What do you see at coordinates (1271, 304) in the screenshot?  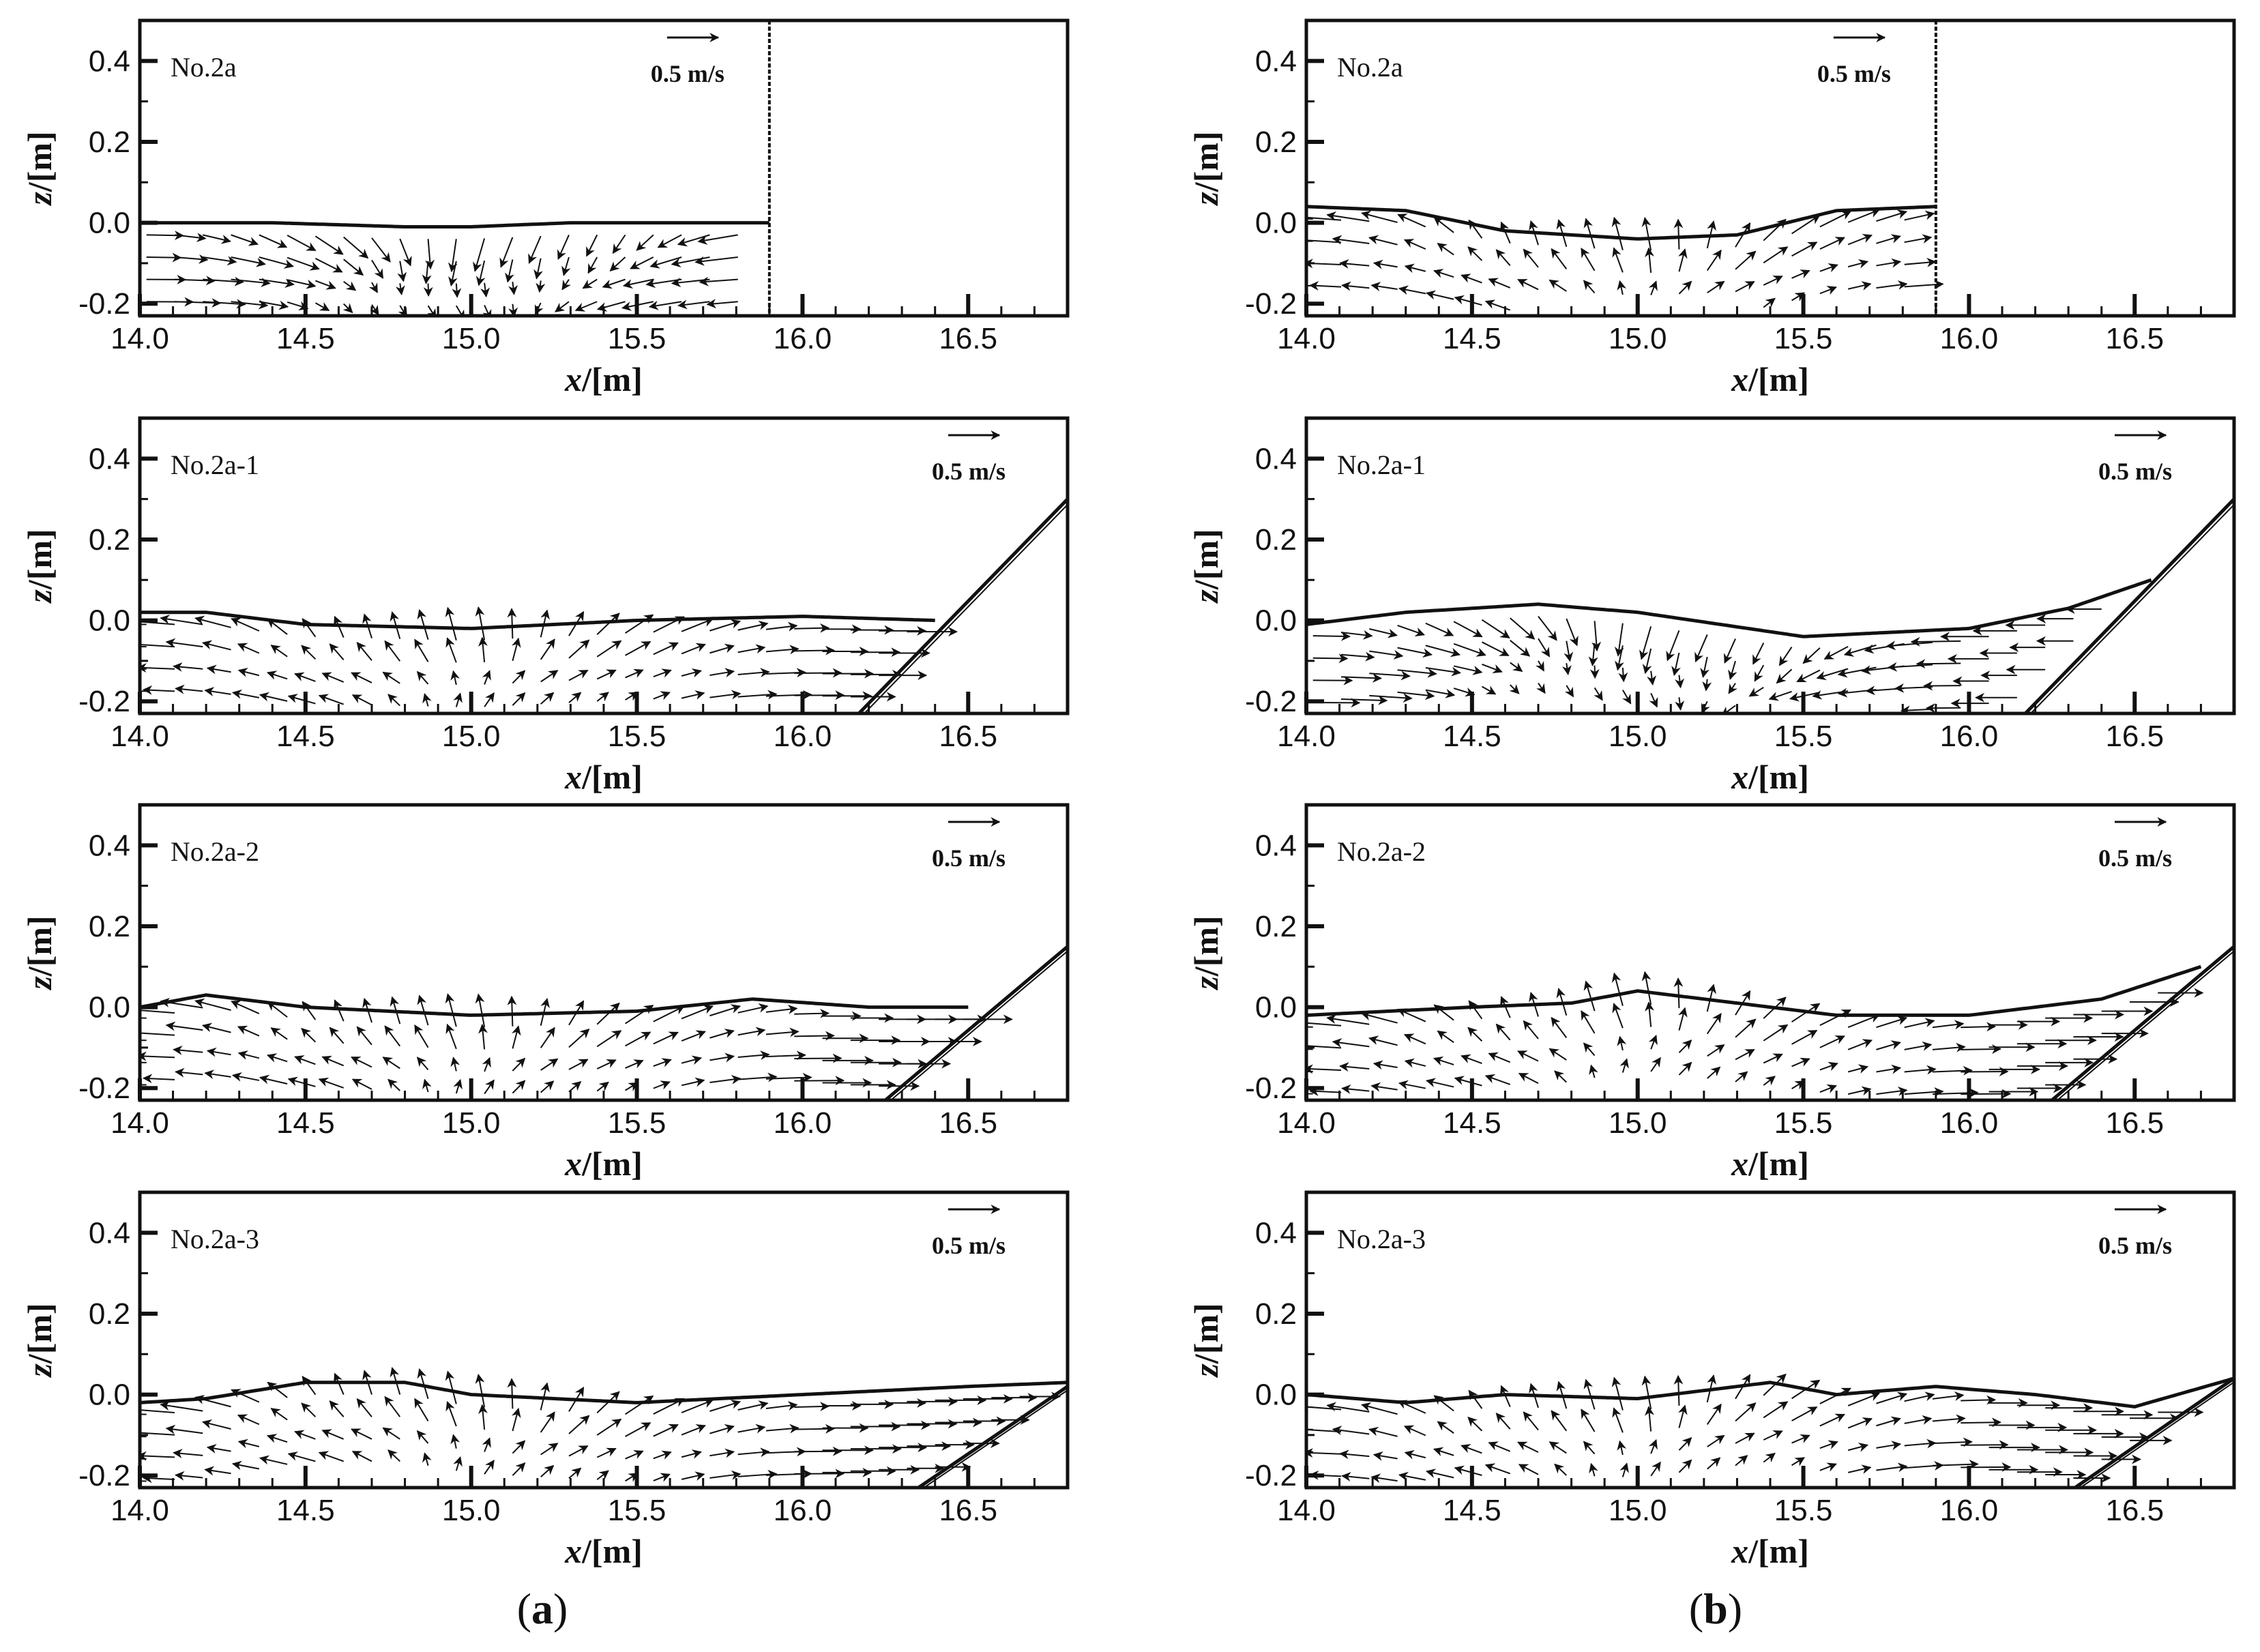 I see `y-tick-label: -0.2` at bounding box center [1271, 304].